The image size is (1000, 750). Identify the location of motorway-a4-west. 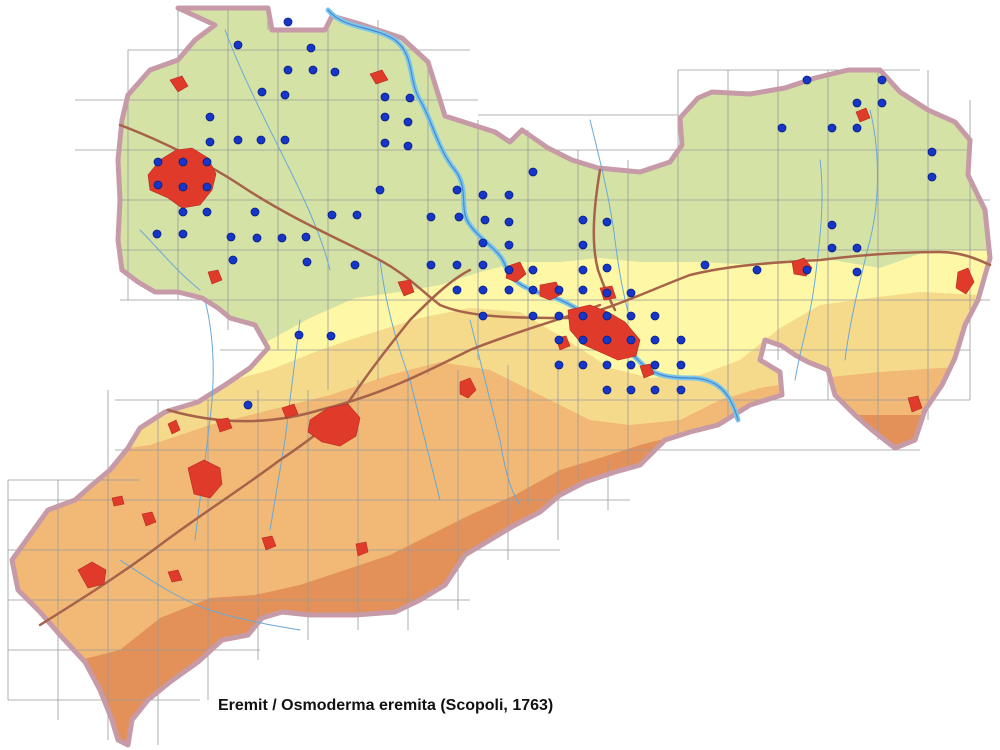
(384, 363).